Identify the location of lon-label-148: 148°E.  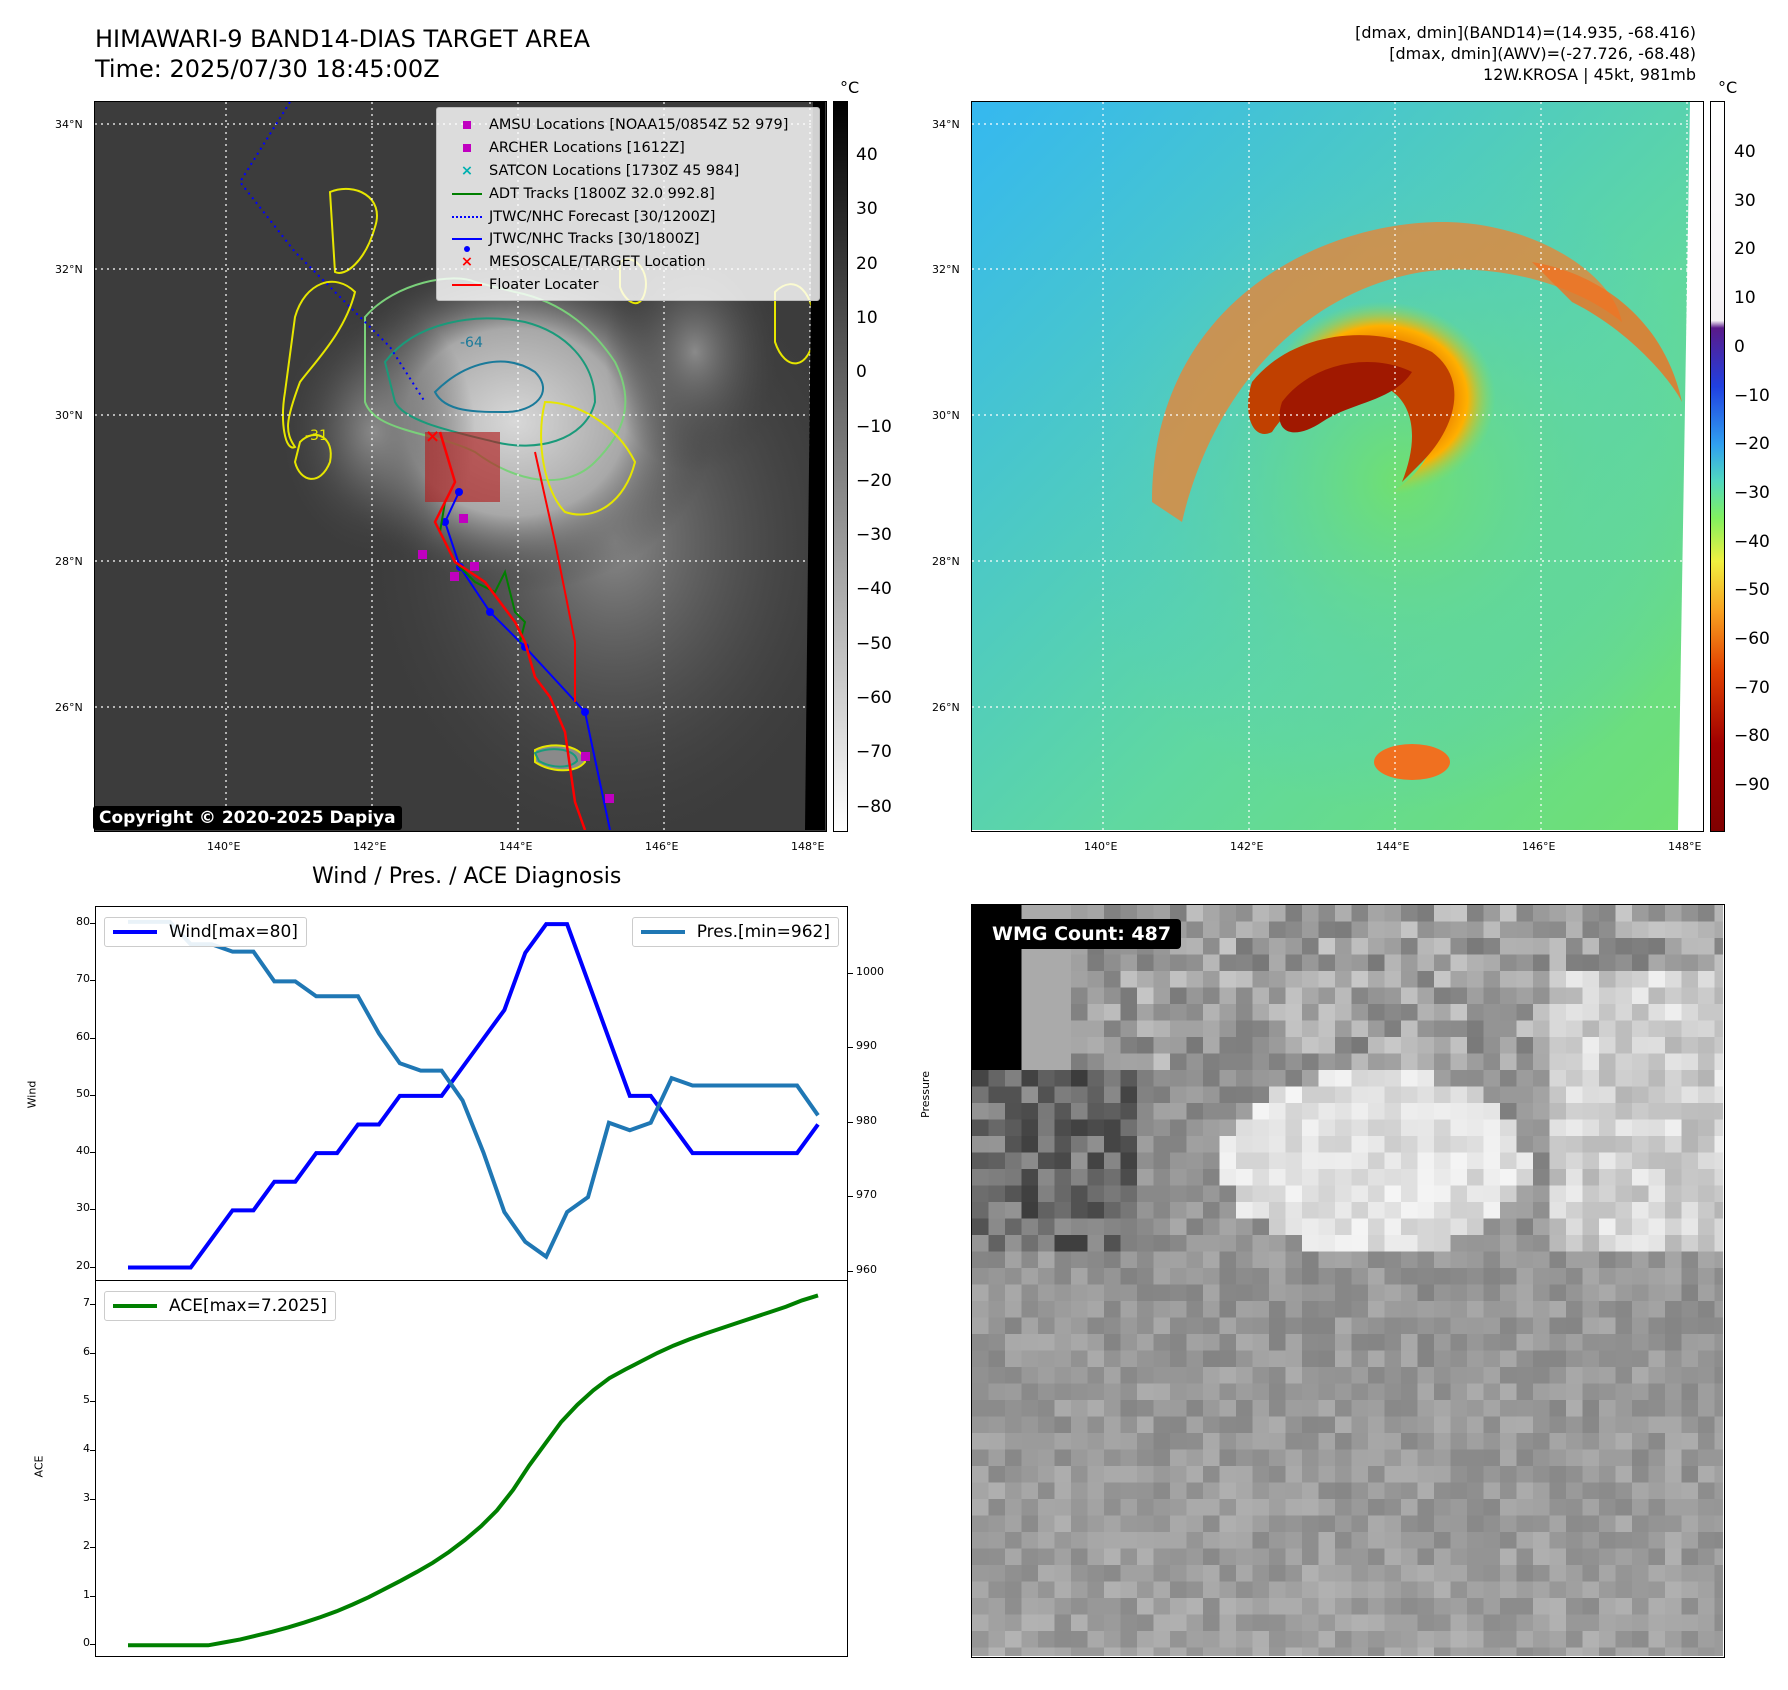
(808, 846).